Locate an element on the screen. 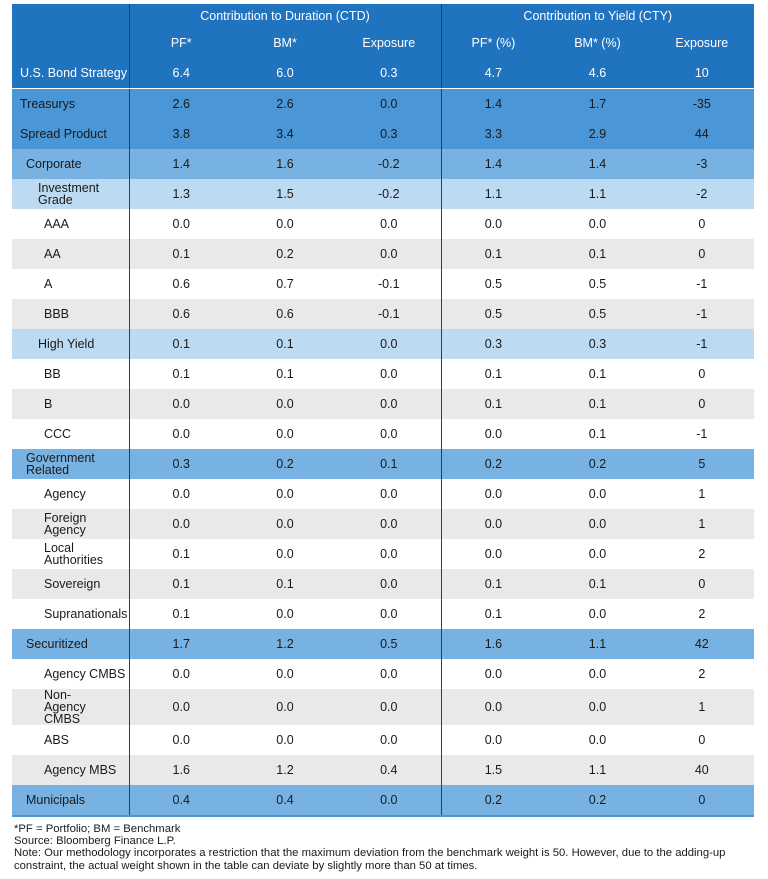 The width and height of the screenshot is (768, 879). table-row: Corporate 1.4 1.6 -0.2 1.4 1.4 -3 is located at coordinates (383, 164).